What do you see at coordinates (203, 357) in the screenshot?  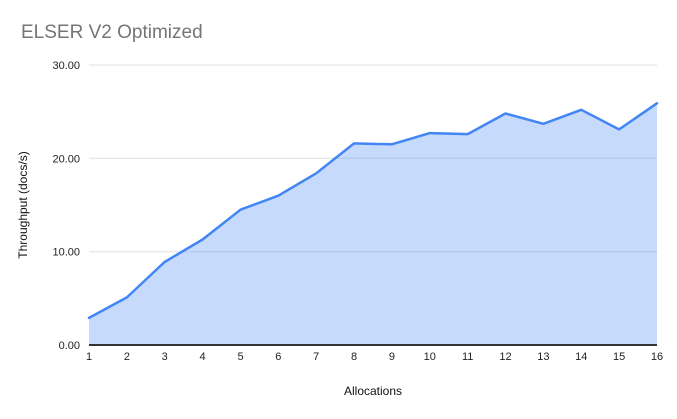 I see `x-tick-label: 4` at bounding box center [203, 357].